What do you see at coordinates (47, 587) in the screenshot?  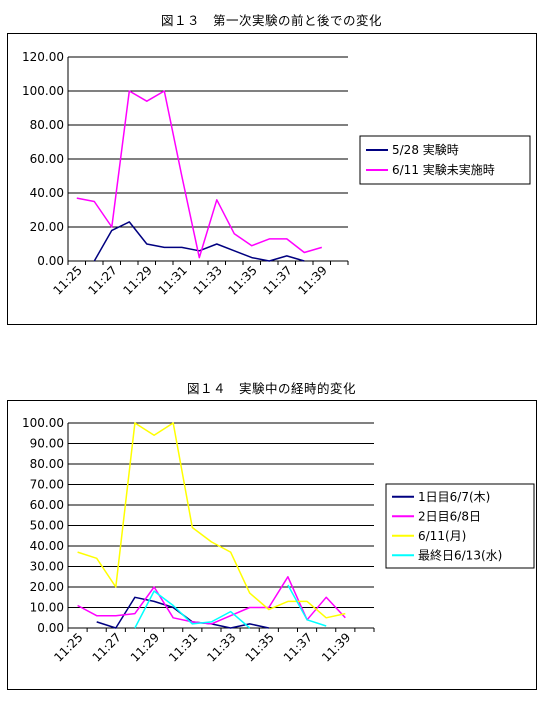 I see `chart2-ytick-label: 20.00` at bounding box center [47, 587].